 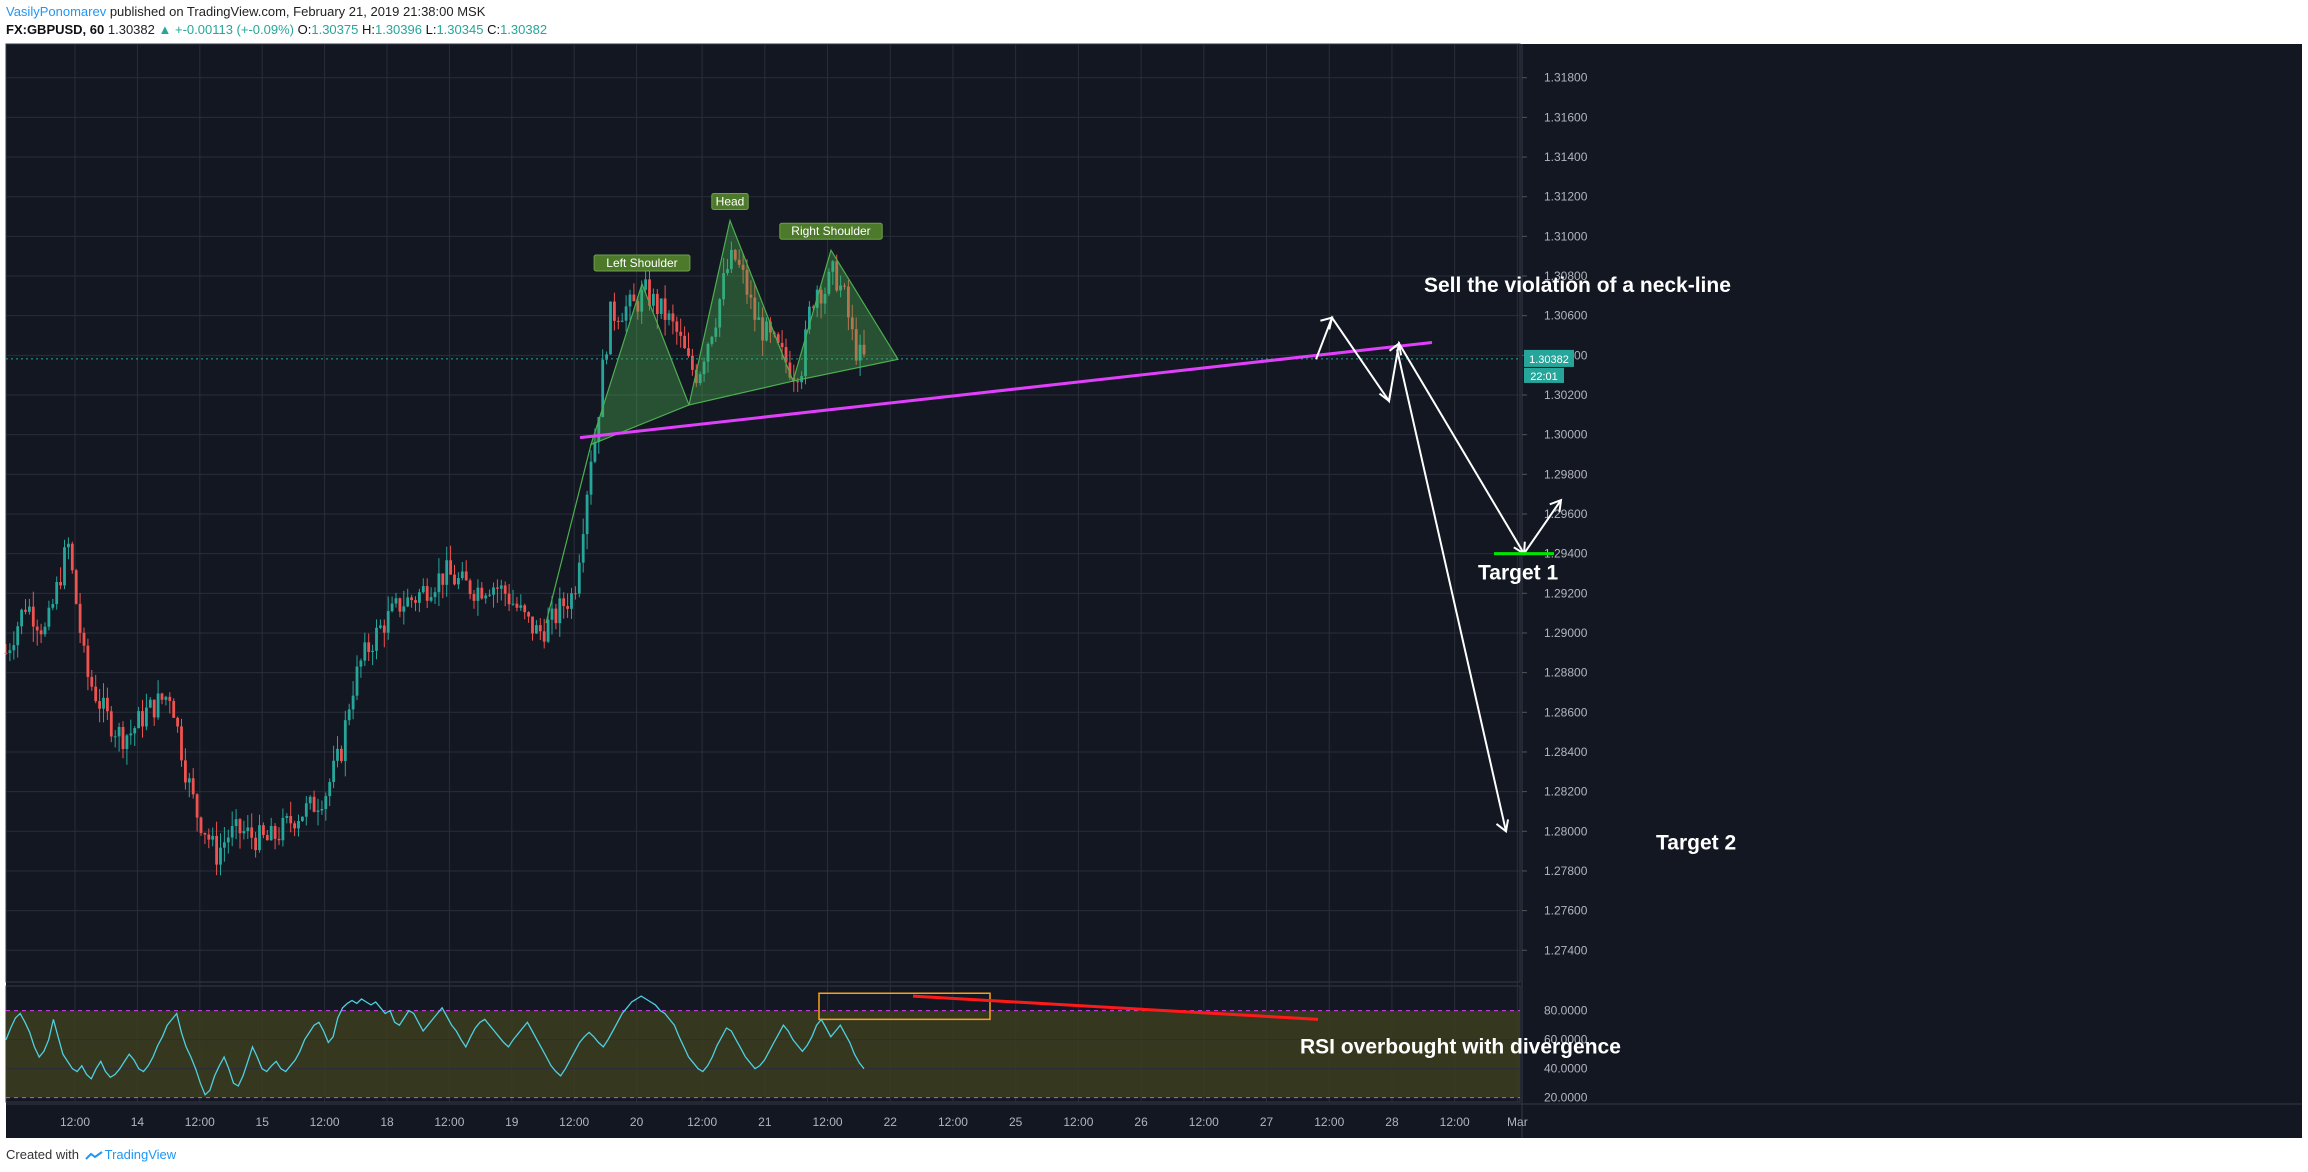 What do you see at coordinates (42, 1154) in the screenshot?
I see `created-with-label: Created with` at bounding box center [42, 1154].